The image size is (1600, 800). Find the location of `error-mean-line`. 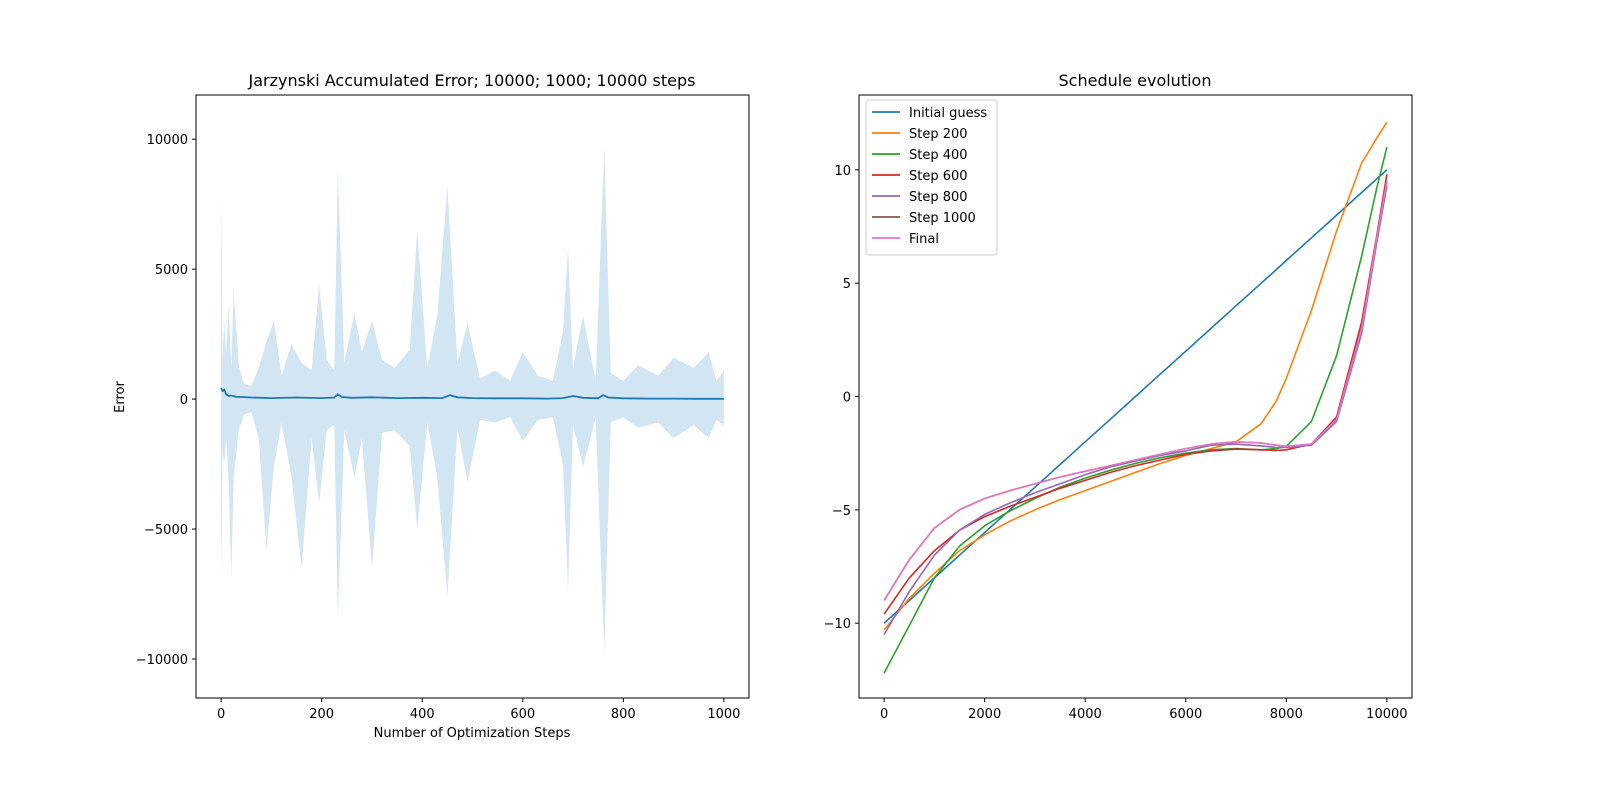

error-mean-line is located at coordinates (472, 393).